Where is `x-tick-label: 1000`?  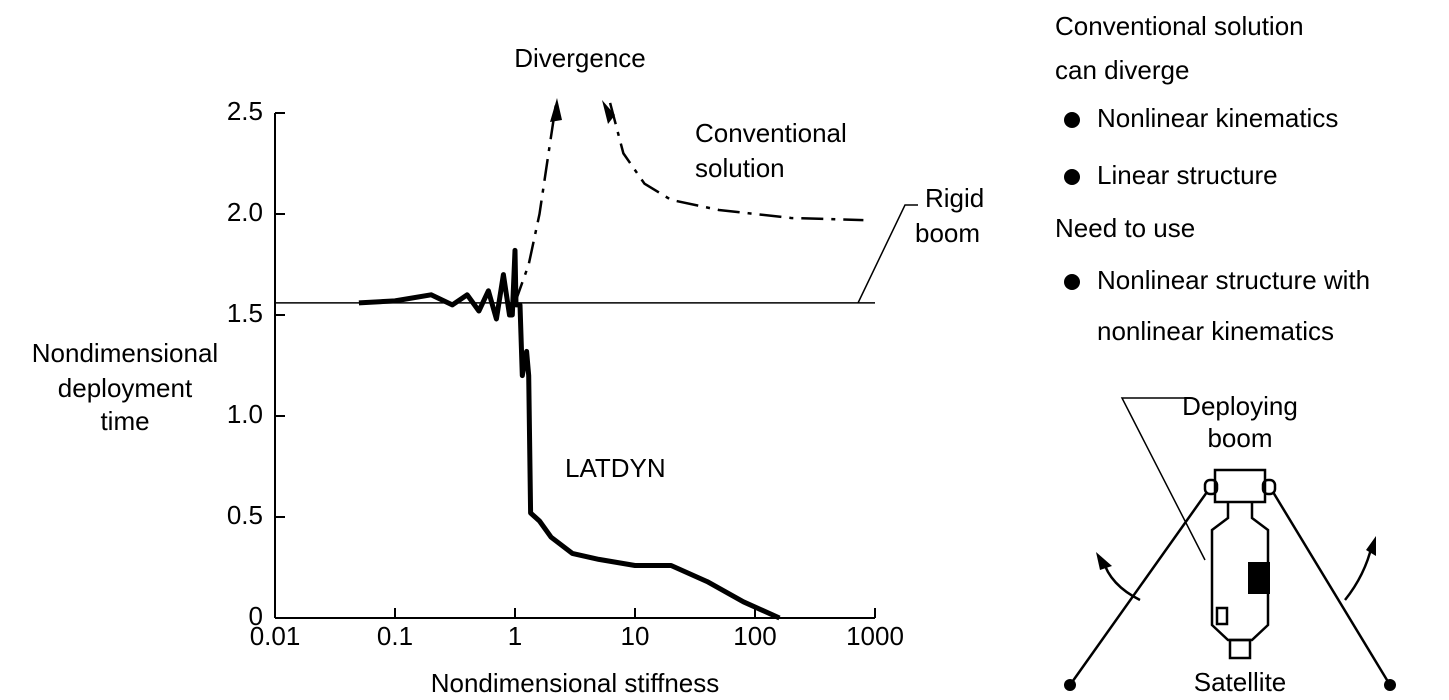 x-tick-label: 1000 is located at coordinates (875, 636).